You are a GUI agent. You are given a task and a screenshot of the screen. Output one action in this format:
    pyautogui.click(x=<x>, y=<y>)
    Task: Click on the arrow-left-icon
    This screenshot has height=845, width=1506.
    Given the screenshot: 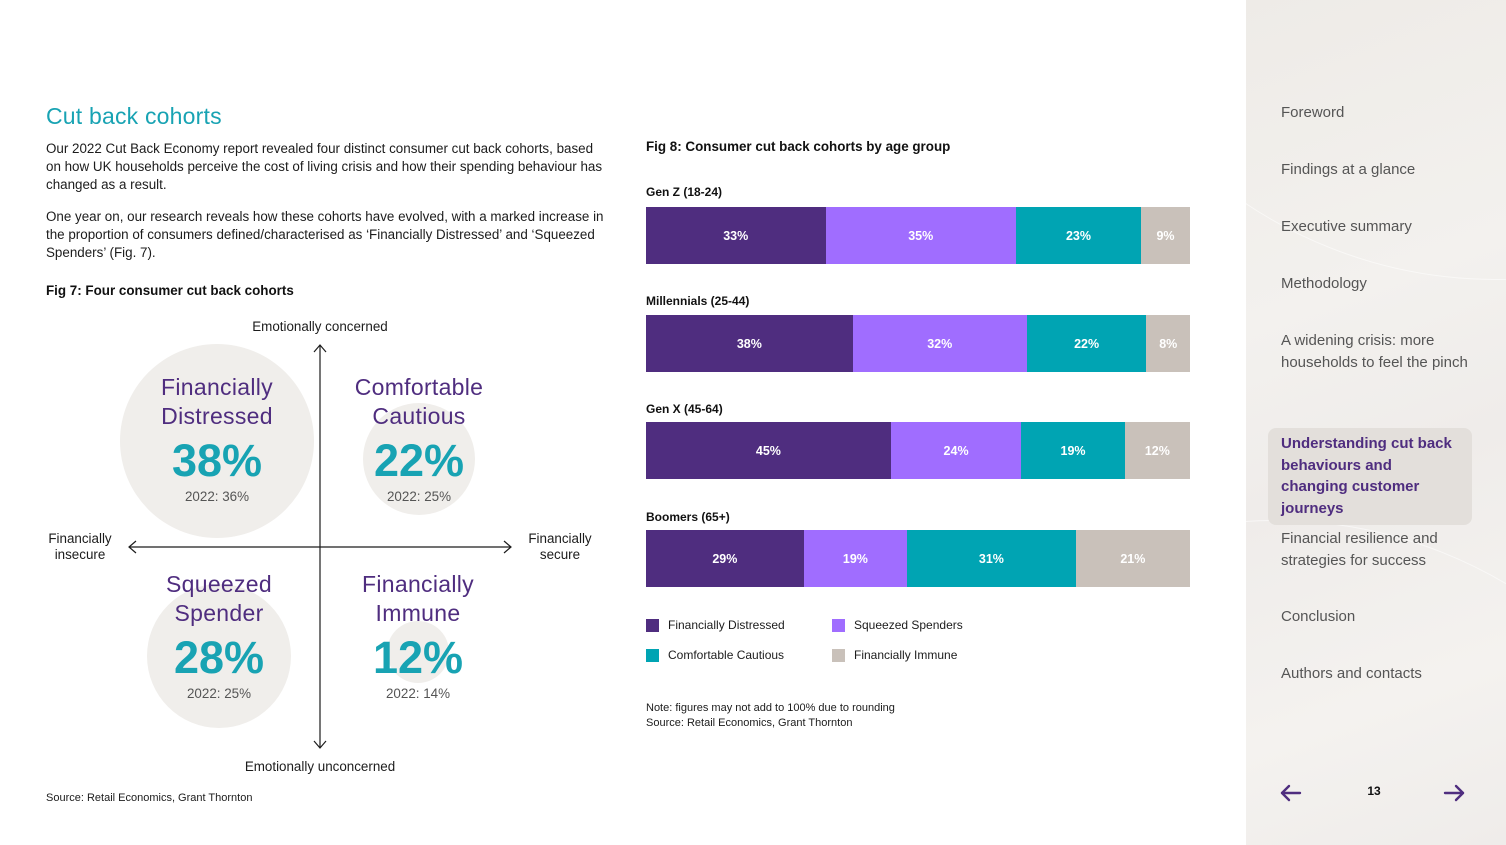 What is the action you would take?
    pyautogui.click(x=1291, y=793)
    